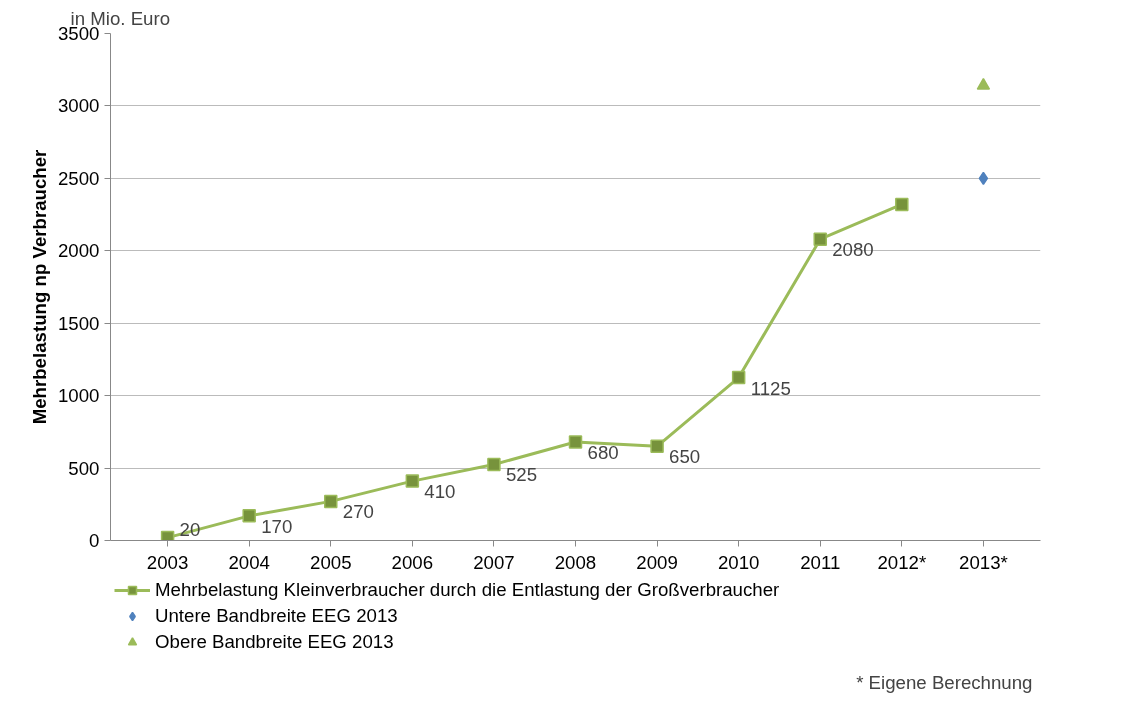 Image resolution: width=1144 pixels, height=707 pixels. Describe the element at coordinates (657, 562) in the screenshot. I see `x-tick-label: 2009` at that location.